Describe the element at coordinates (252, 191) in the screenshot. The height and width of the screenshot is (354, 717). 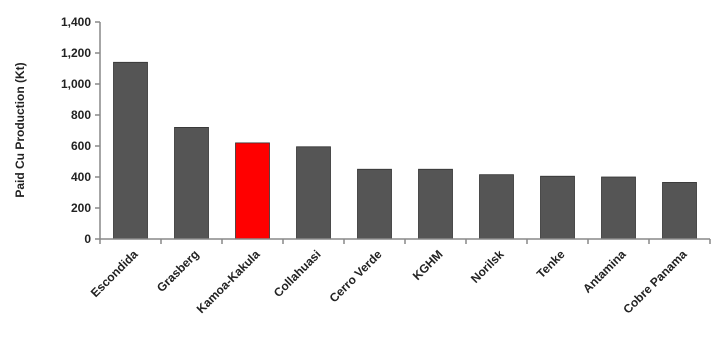
I see `bar-kamoa-kakula` at that location.